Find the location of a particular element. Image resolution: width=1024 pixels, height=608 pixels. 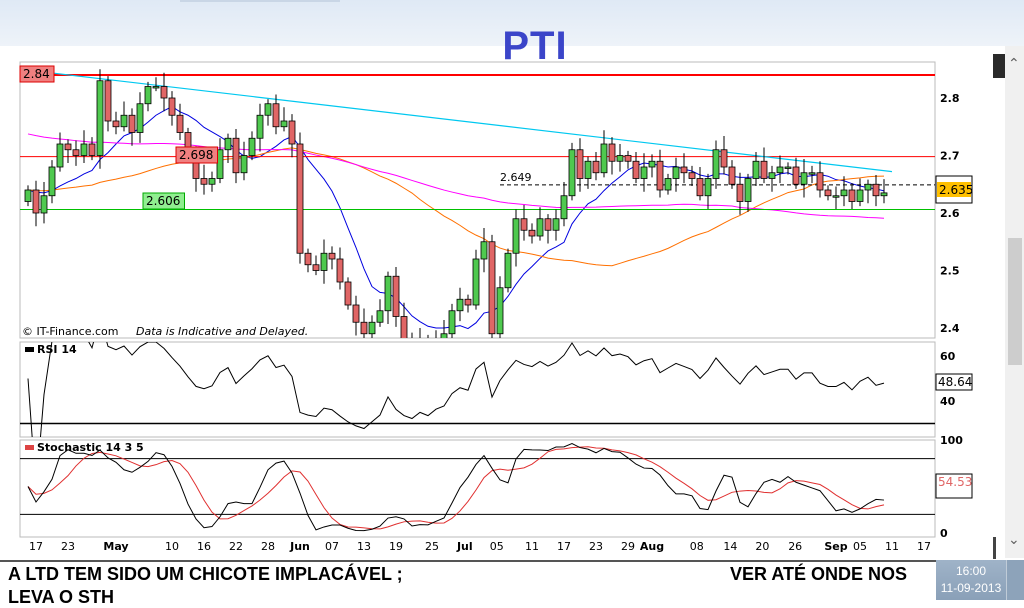

vertical-scrollbar: ⌃ ⌄ is located at coordinates (1014, 302).